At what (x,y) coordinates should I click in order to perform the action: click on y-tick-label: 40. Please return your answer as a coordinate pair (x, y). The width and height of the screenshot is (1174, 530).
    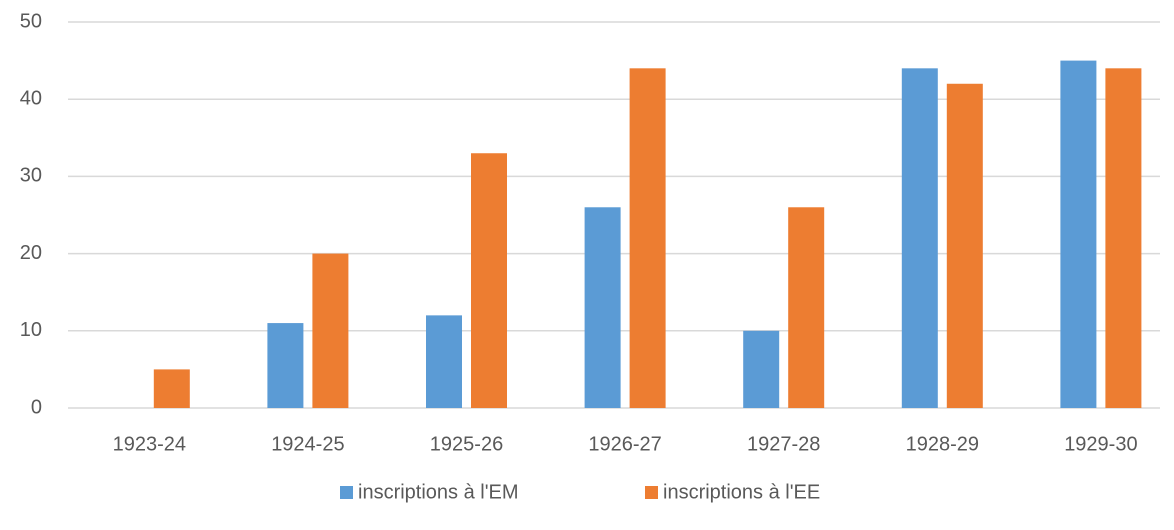
    Looking at the image, I should click on (31, 98).